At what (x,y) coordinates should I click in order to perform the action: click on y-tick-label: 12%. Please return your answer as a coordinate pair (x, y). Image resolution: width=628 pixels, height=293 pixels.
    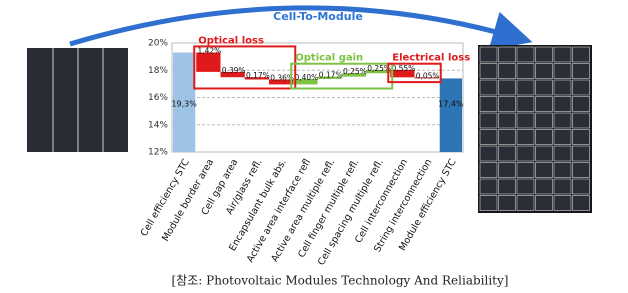
    Looking at the image, I should click on (158, 153).